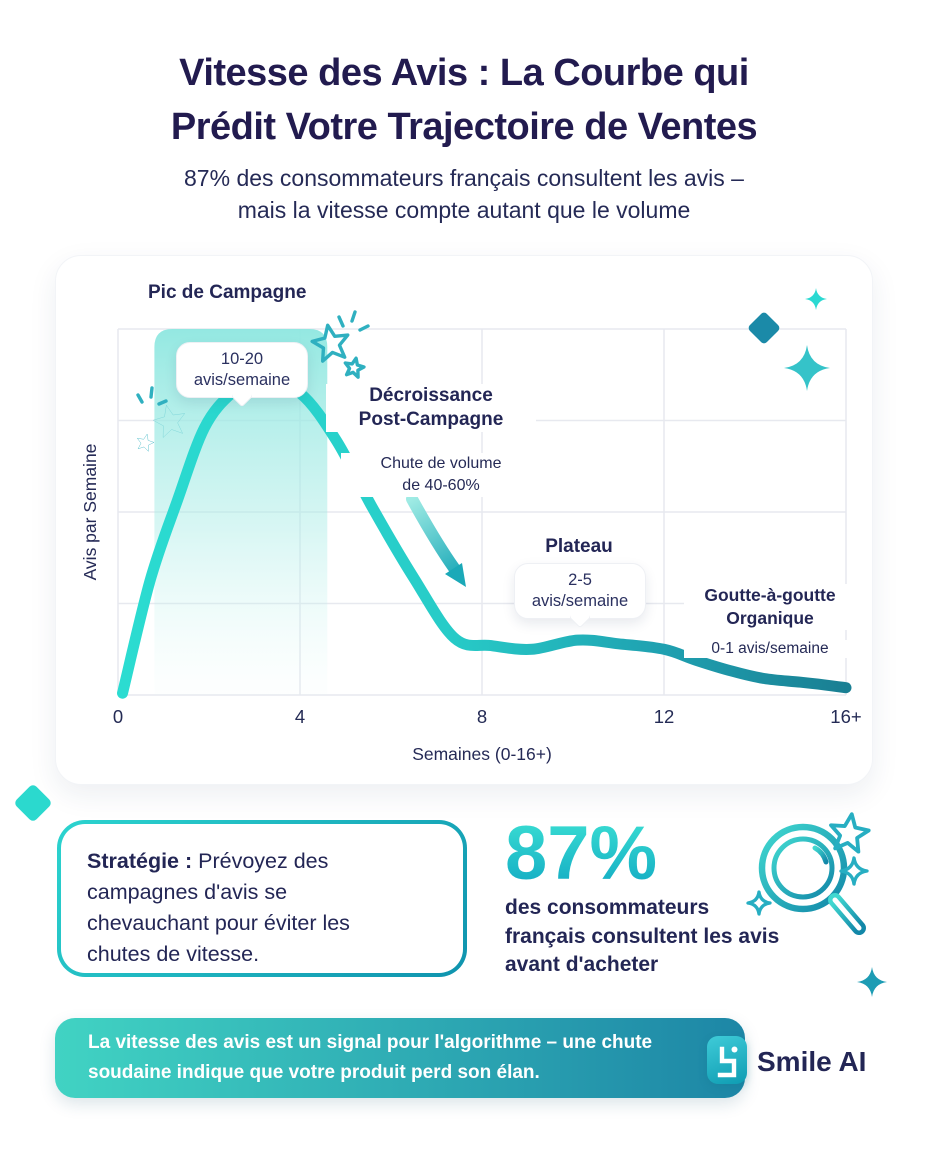  Describe the element at coordinates (118, 716) in the screenshot. I see `x-tick-label: 0` at that location.